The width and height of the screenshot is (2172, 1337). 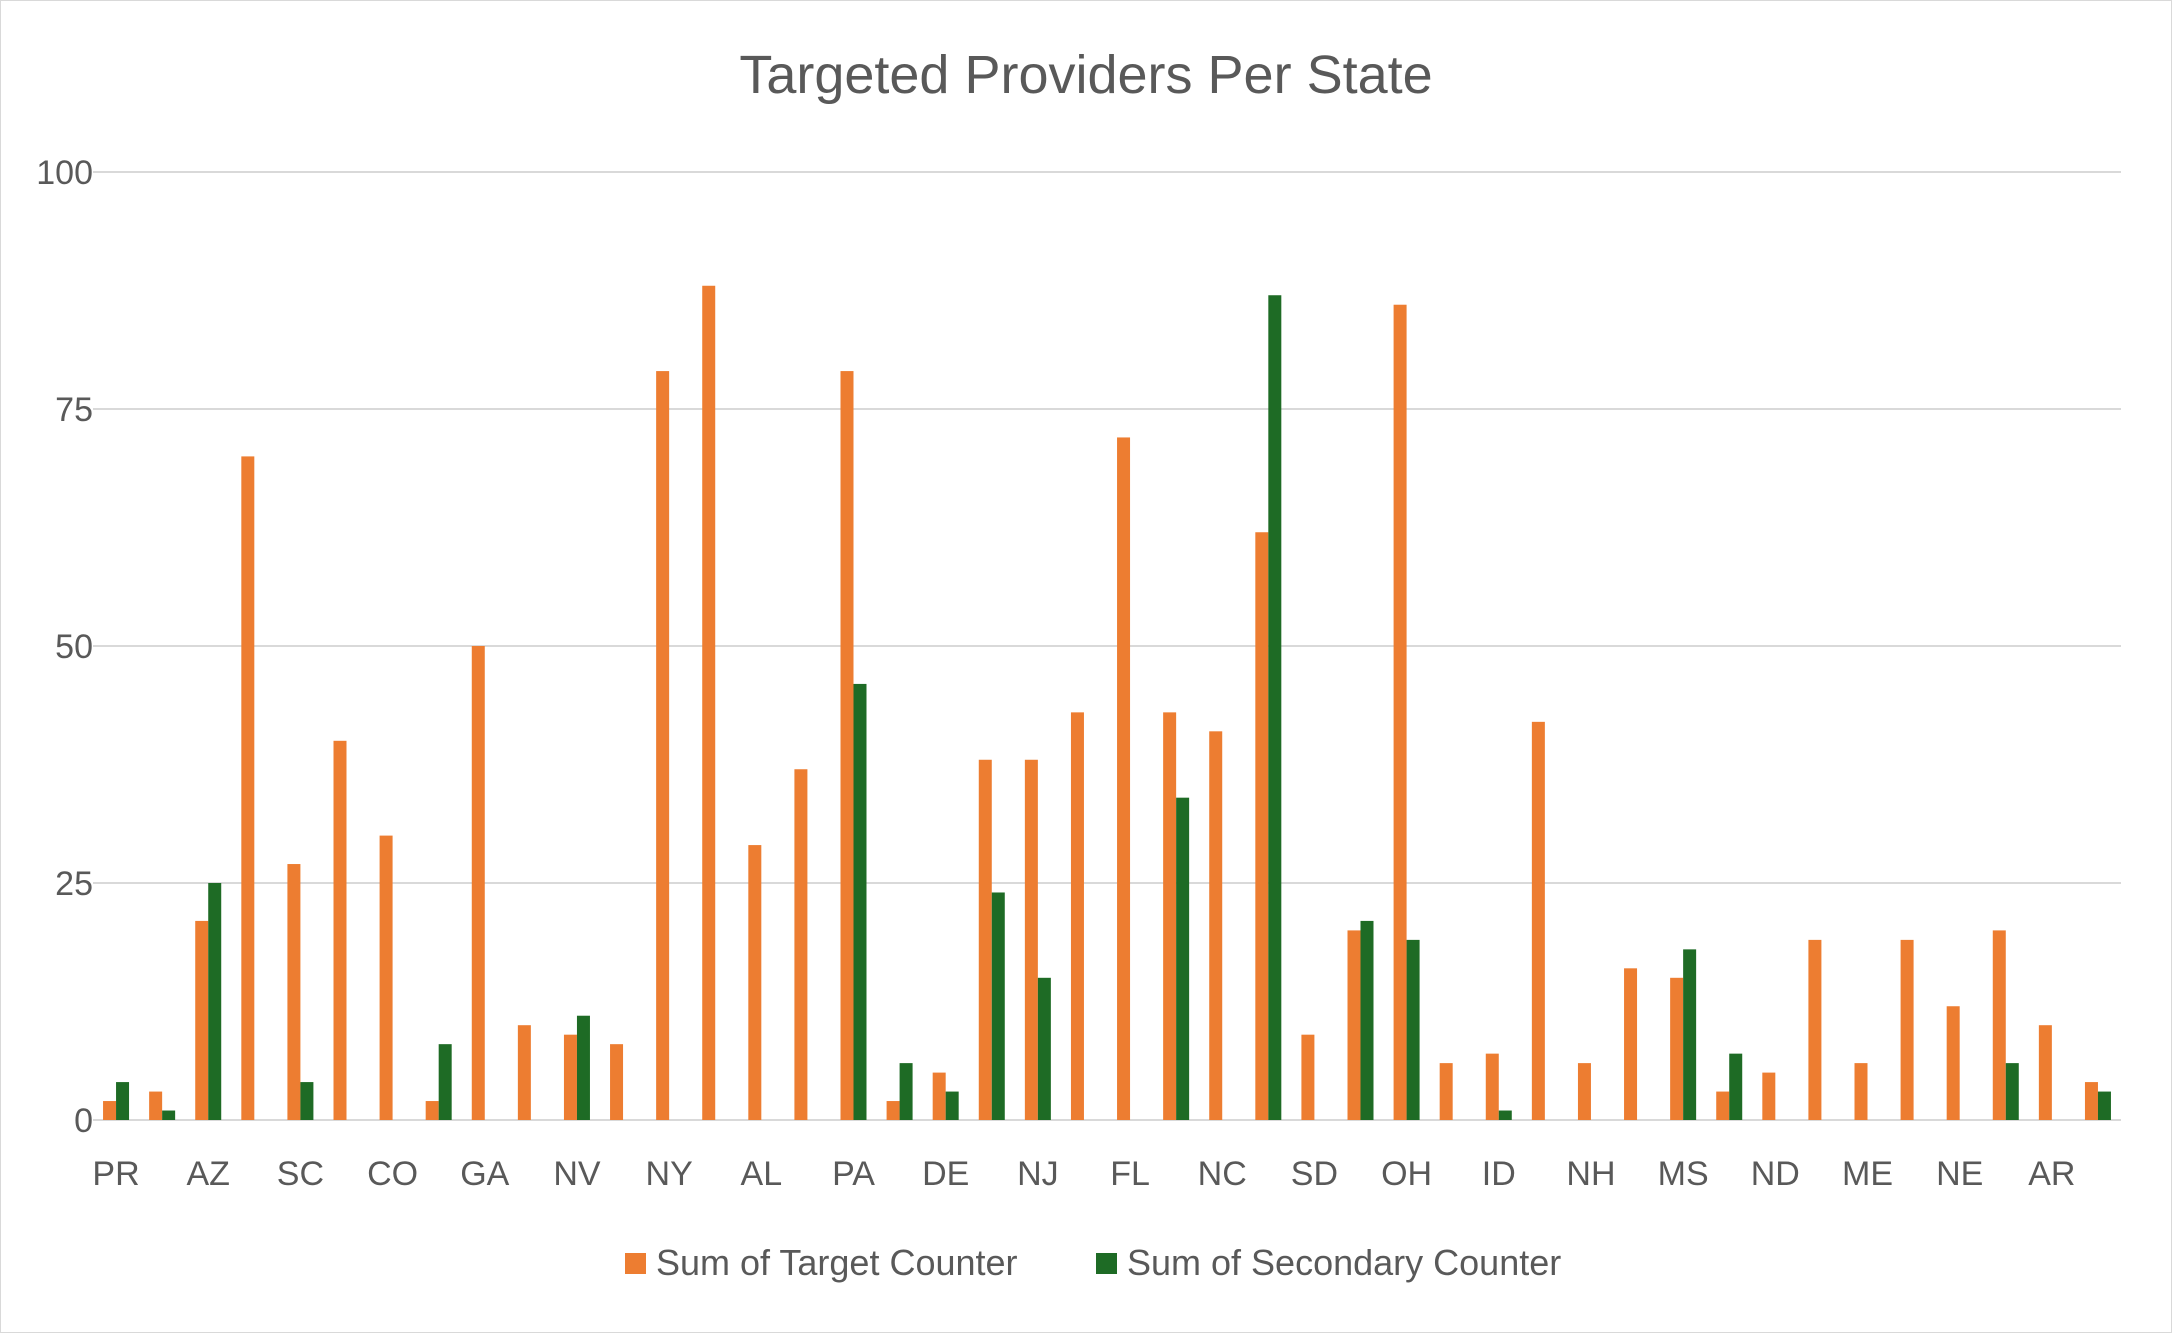 What do you see at coordinates (392, 1174) in the screenshot?
I see `x-tick-label: CO` at bounding box center [392, 1174].